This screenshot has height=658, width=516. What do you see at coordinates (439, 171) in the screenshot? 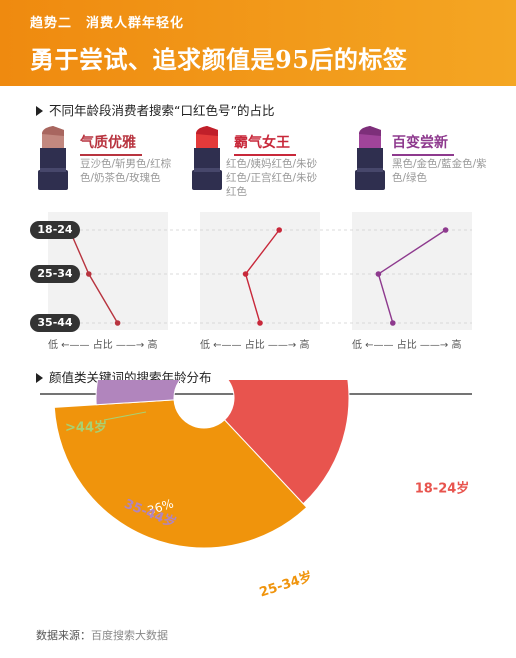
I see `lipstick-colors-novel: 黑色/金色/藍金色/紫色/绿色` at bounding box center [439, 171].